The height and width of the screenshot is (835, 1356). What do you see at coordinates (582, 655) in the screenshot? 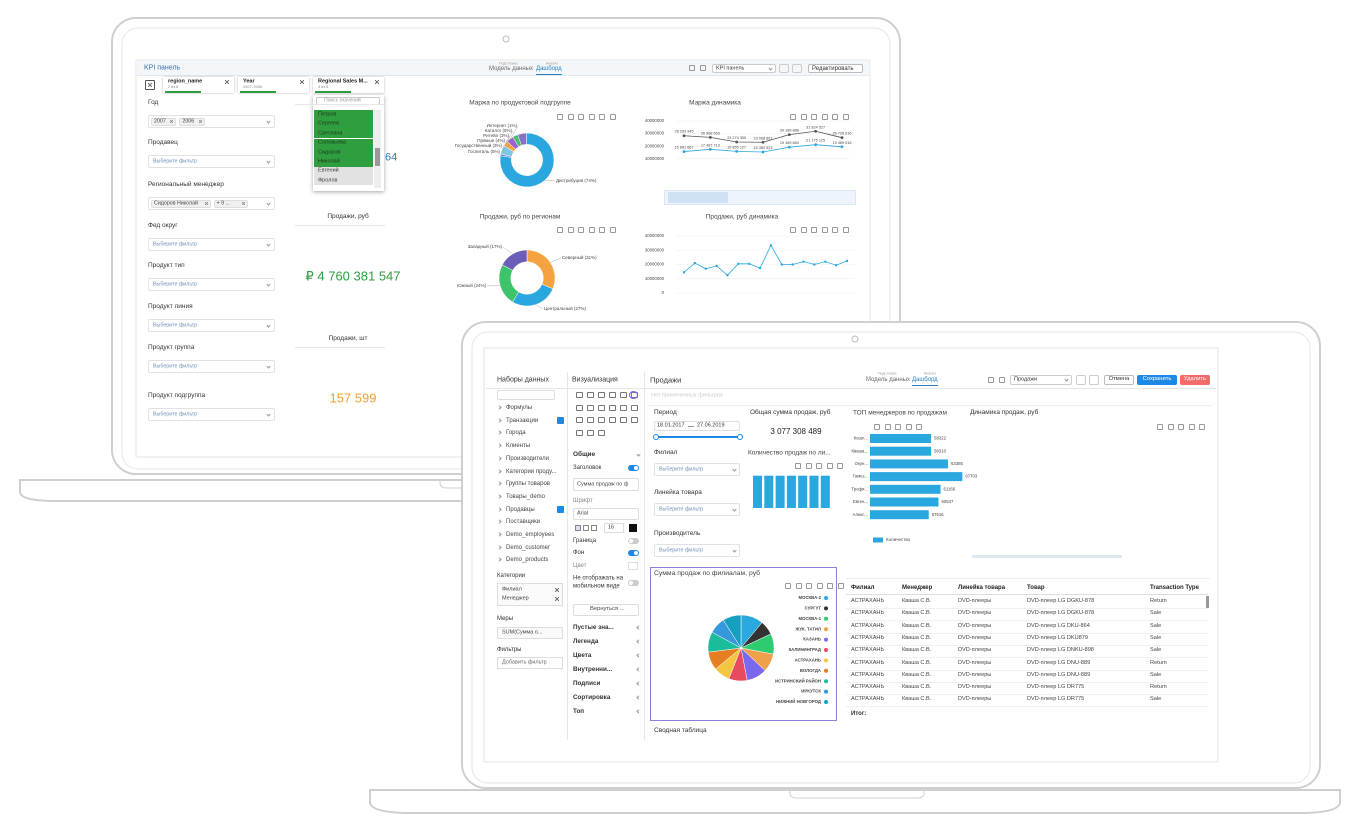
I see `settings-section: Цвета` at bounding box center [582, 655].